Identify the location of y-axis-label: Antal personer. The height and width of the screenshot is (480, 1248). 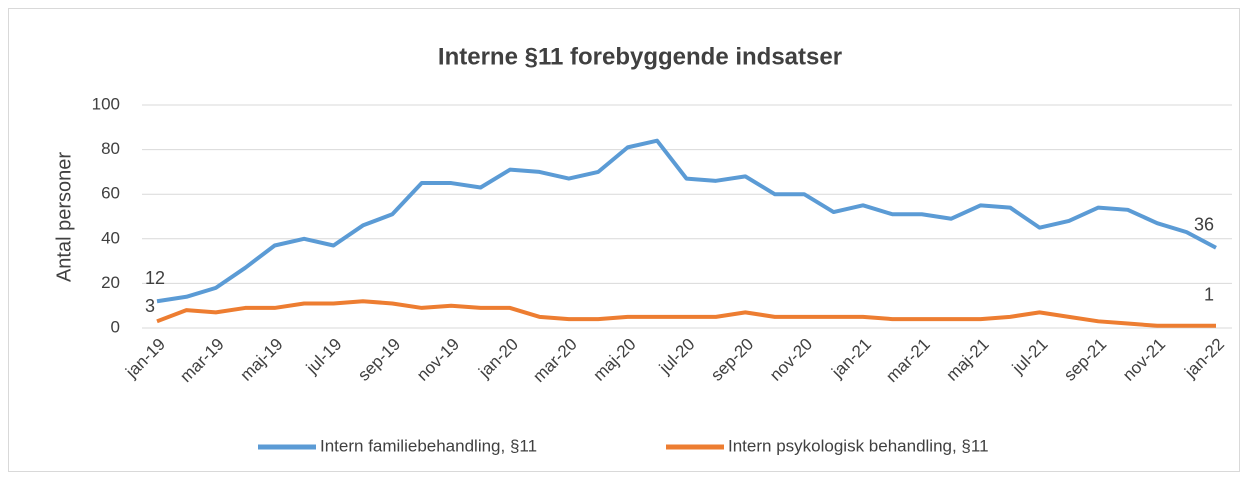
(64, 217).